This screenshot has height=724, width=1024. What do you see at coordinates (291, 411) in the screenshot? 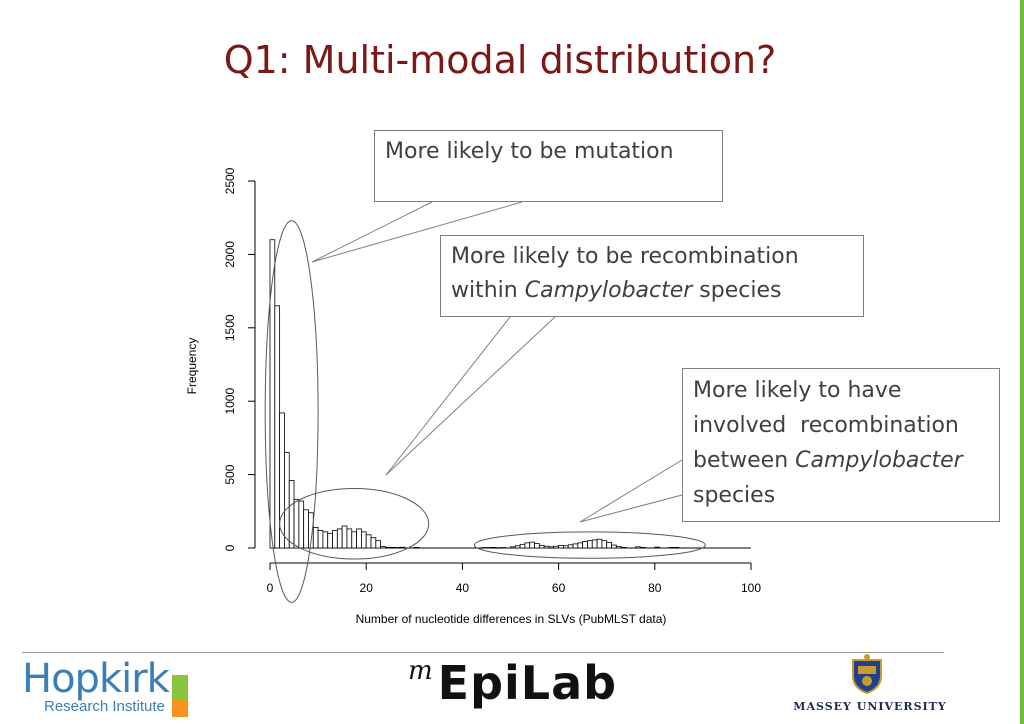
I see `mutation-ellipse` at bounding box center [291, 411].